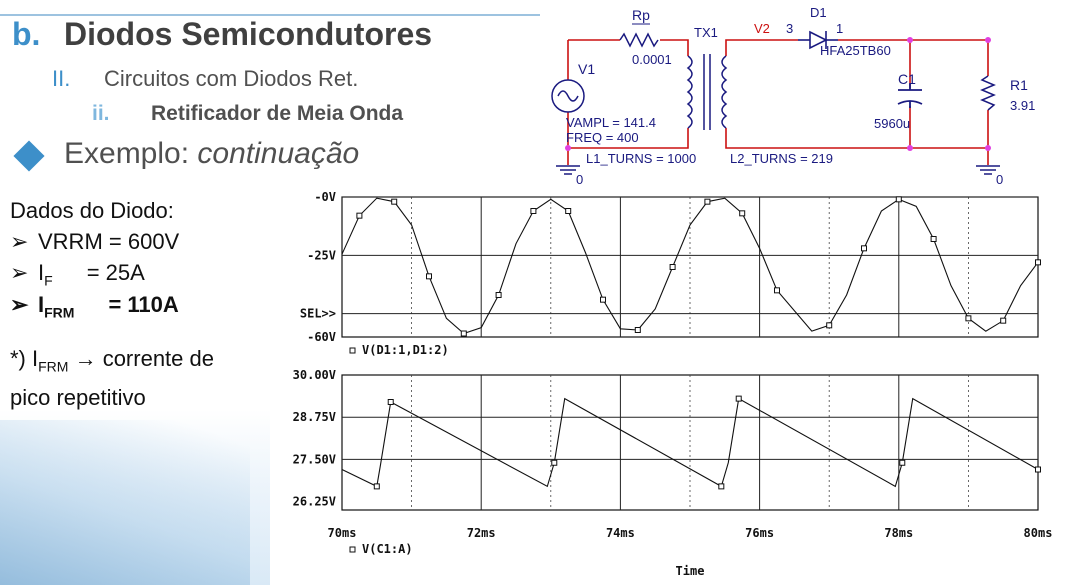 The image size is (1065, 585). I want to click on y-tick-label: -0V, so click(325, 197).